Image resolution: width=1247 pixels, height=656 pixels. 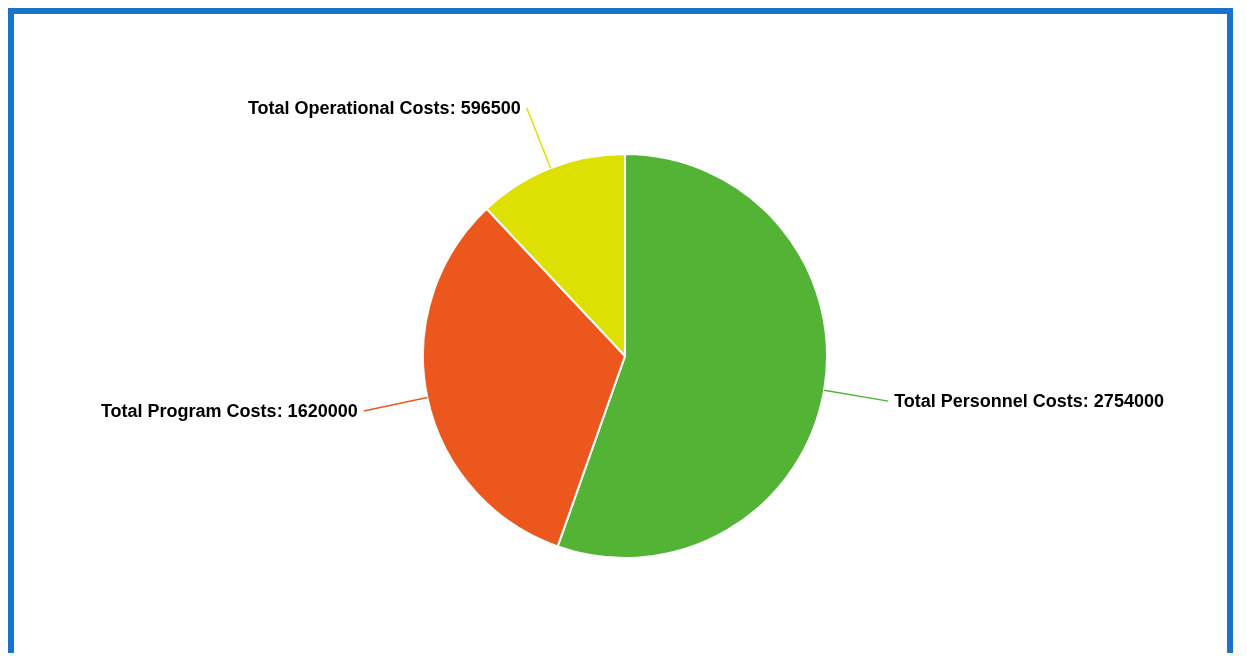 I want to click on data-label: : 2754000, so click(x=1123, y=401).